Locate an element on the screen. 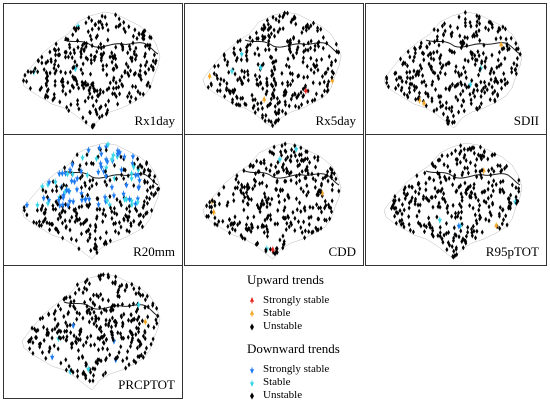 This screenshot has height=402, width=550. legend-upward-list: Strongly stable Stable Unstable is located at coordinates (397, 313).